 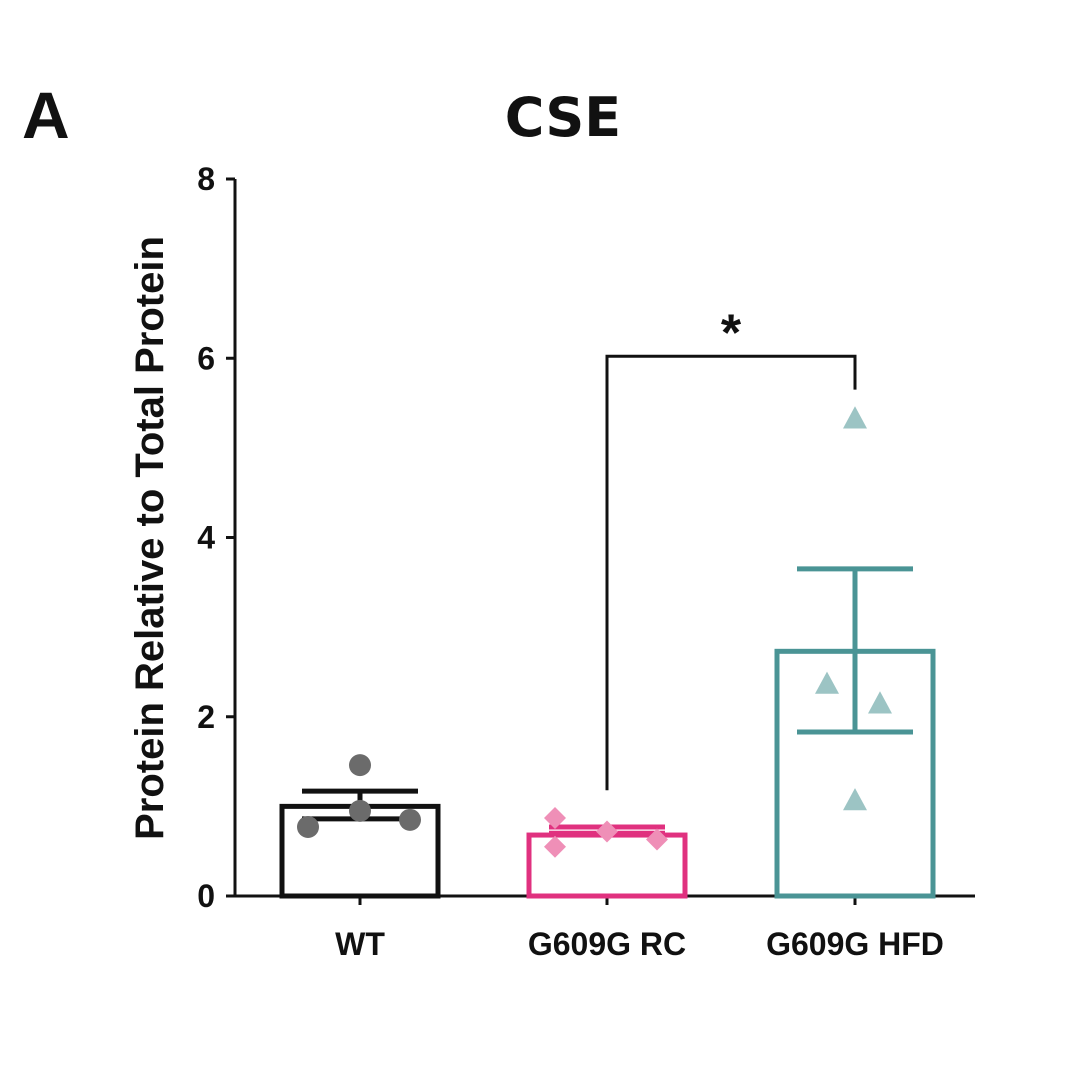 I want to click on y-tick-label: 4, so click(x=206, y=538).